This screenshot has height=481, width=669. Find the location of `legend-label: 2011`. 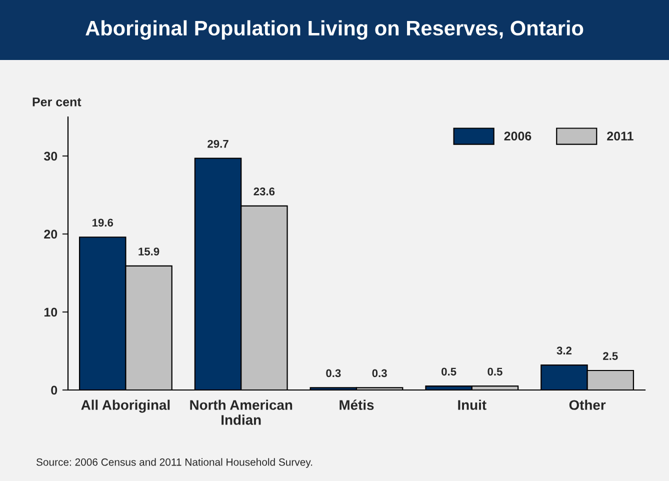

legend-label: 2011 is located at coordinates (620, 136).